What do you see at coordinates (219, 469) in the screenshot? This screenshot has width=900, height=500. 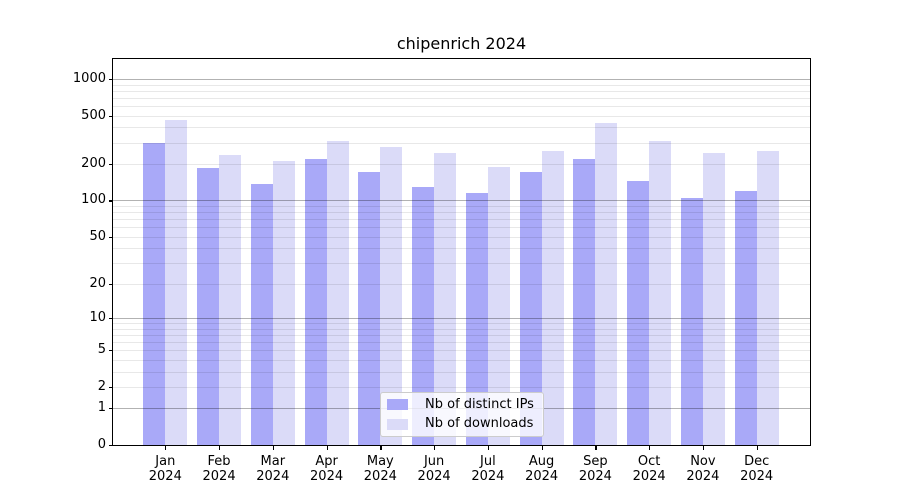 I see `x-tick-label: Feb 2024` at bounding box center [219, 469].